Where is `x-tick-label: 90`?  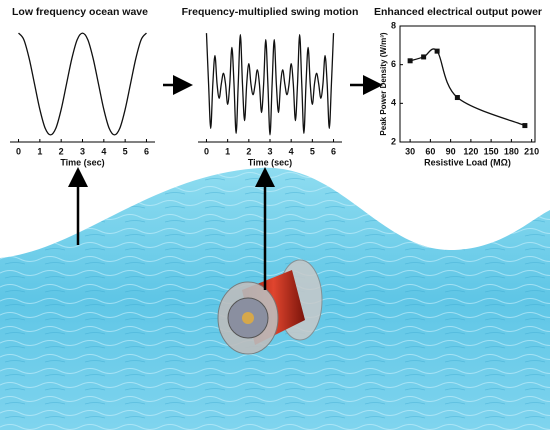
x-tick-label: 90 is located at coordinates (451, 151).